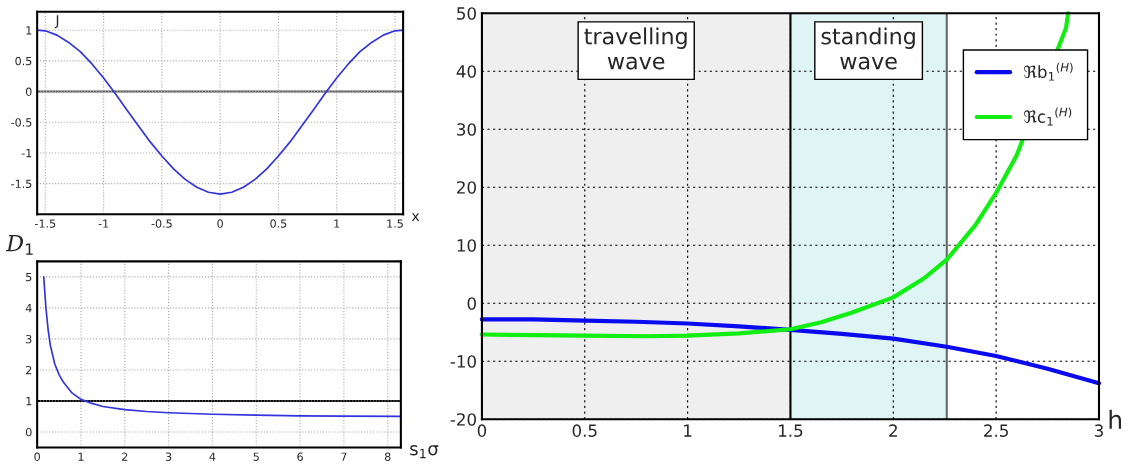 The height and width of the screenshot is (471, 1126). Describe the element at coordinates (424, 452) in the screenshot. I see `x-axis-title: s$_{1}$σ` at that location.